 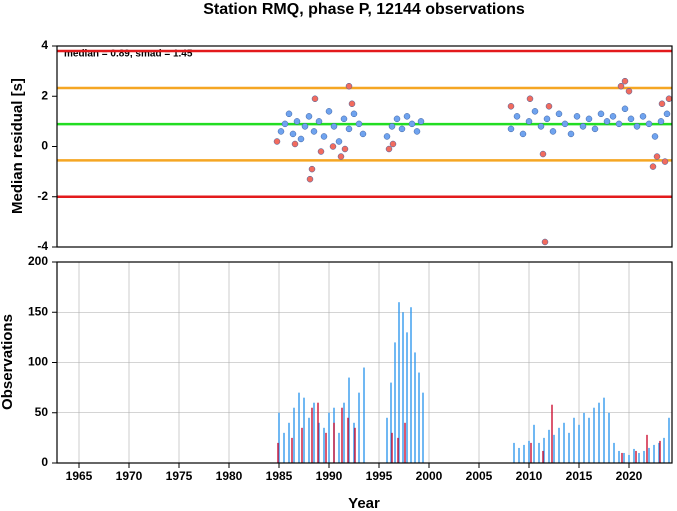 I want to click on annotation: median = 0.89, smad = 1.45, so click(x=128, y=54).